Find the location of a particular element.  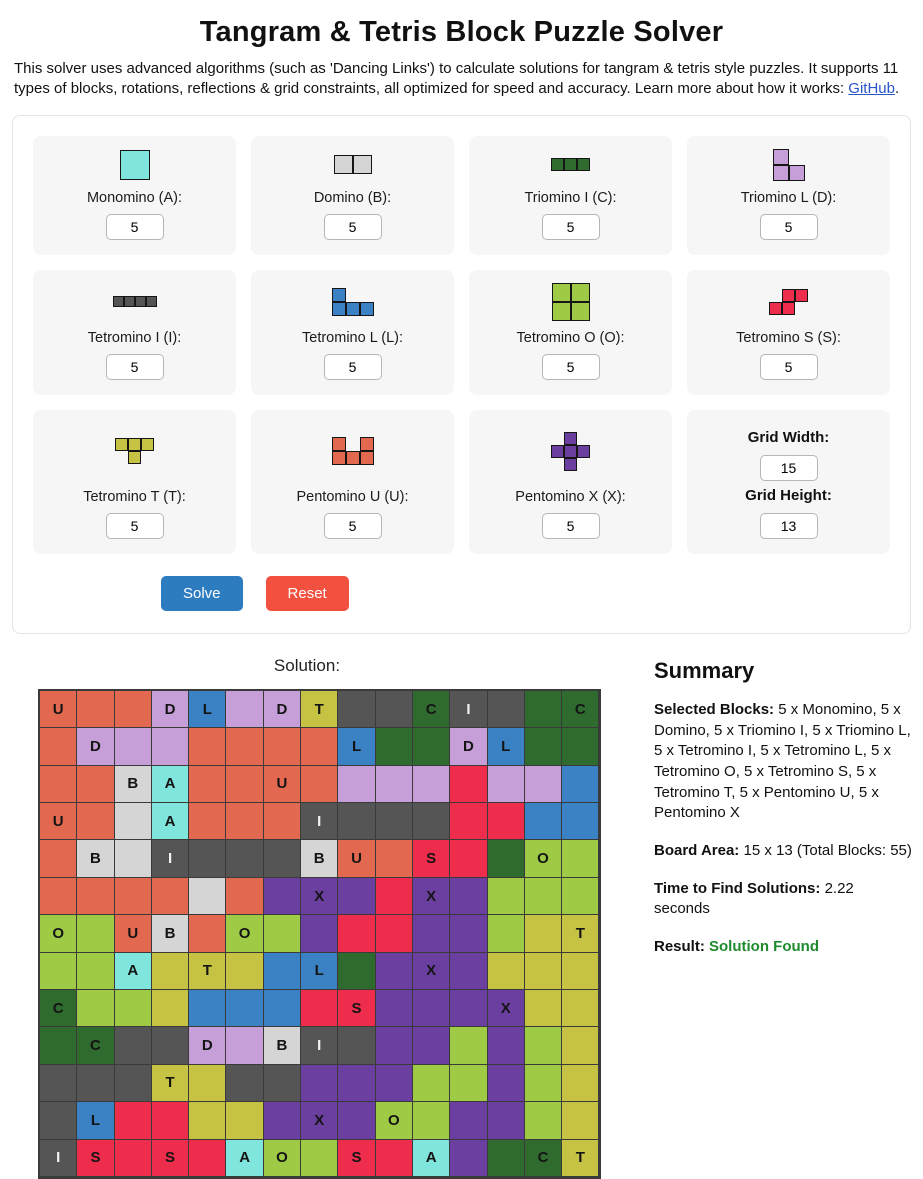

board-cell-r6-c9 is located at coordinates (357, 896).